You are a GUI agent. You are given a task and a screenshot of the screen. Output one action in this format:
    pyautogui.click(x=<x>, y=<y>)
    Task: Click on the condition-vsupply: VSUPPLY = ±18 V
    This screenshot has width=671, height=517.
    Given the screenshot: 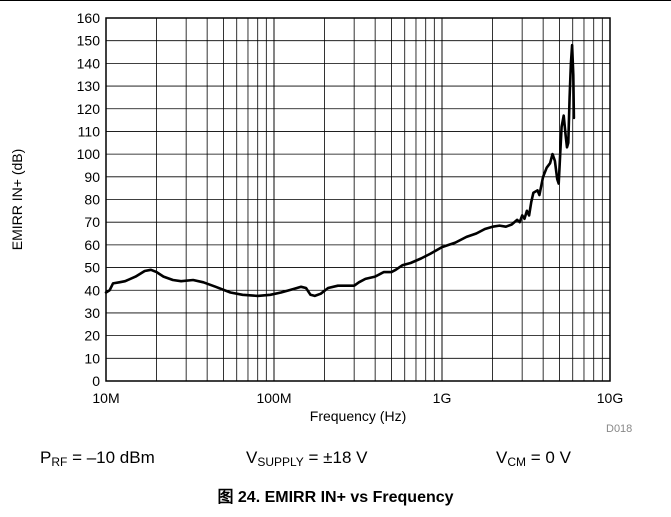 What is the action you would take?
    pyautogui.click(x=307, y=458)
    